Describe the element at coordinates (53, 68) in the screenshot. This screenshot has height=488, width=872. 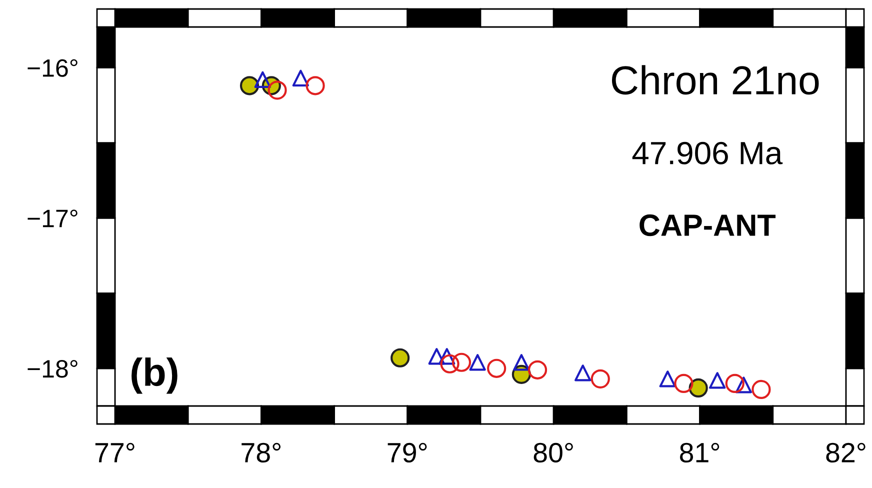
I see `y-tick-label: −16°` at that location.